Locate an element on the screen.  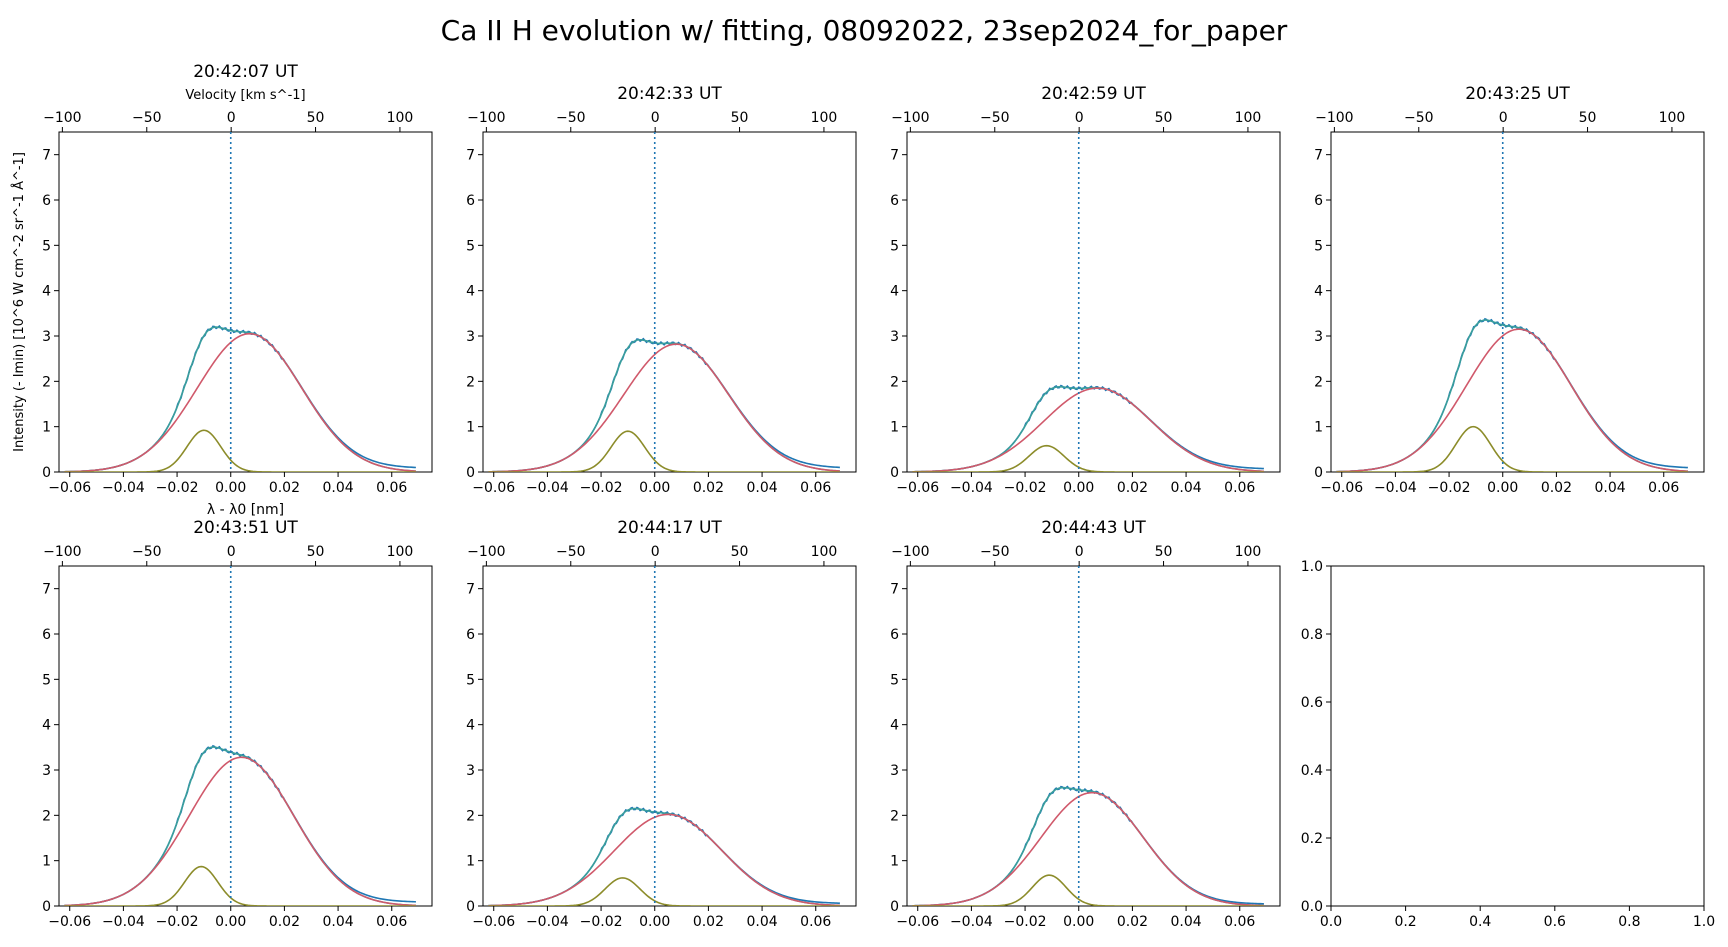
subplot-title: 20:43:25 UT is located at coordinates (1517, 94).